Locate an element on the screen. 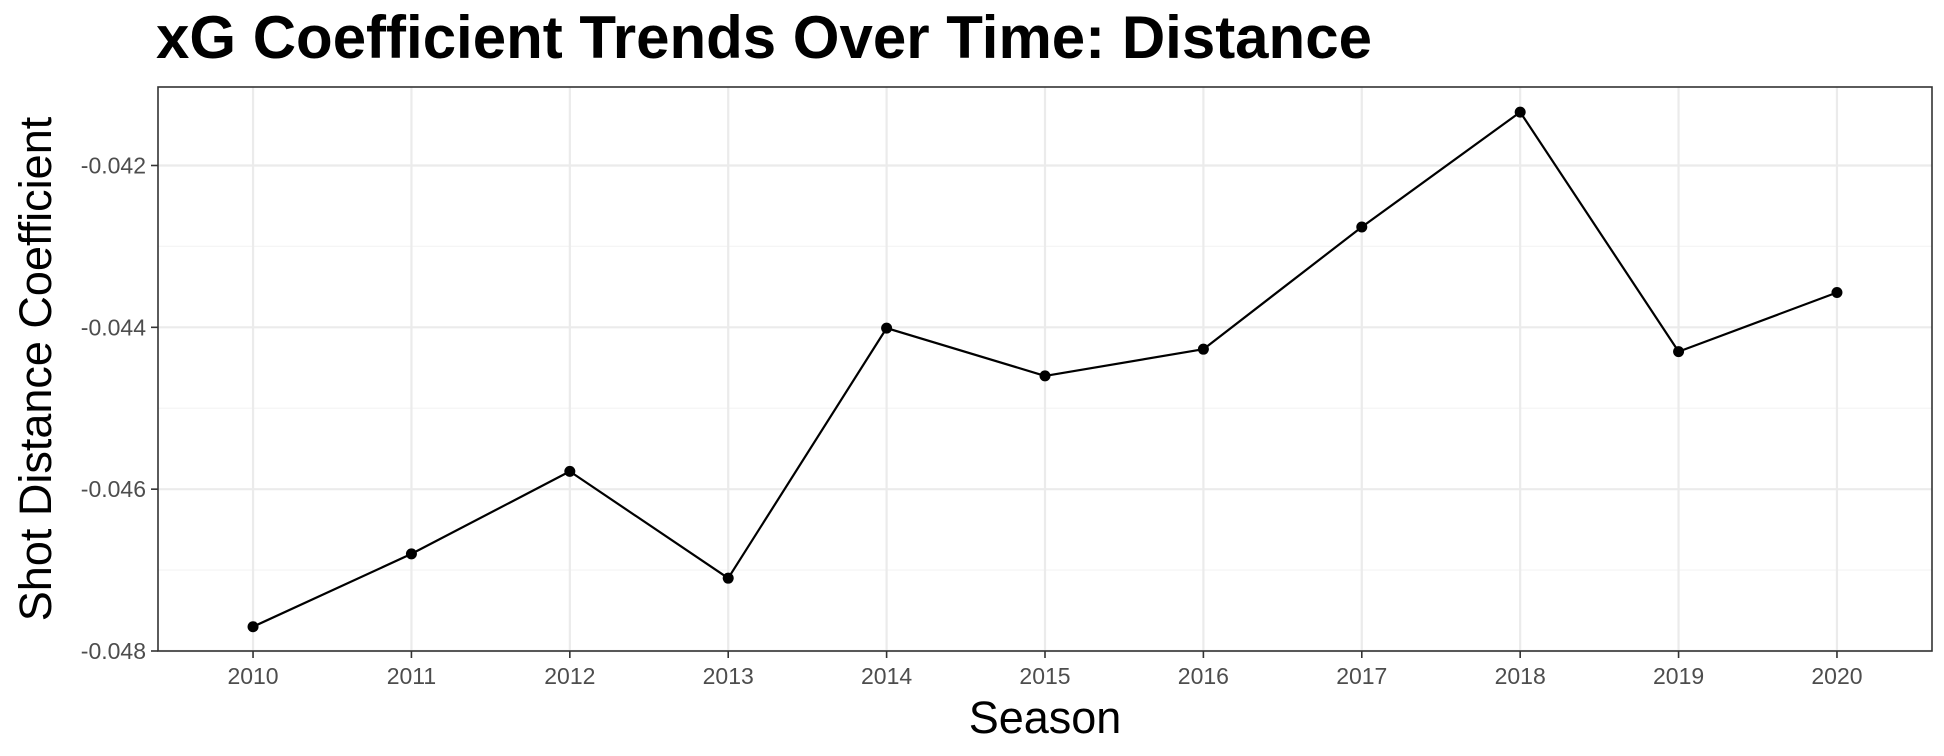 The height and width of the screenshot is (756, 1944). y-tick-label: -0.044 is located at coordinates (113, 327).